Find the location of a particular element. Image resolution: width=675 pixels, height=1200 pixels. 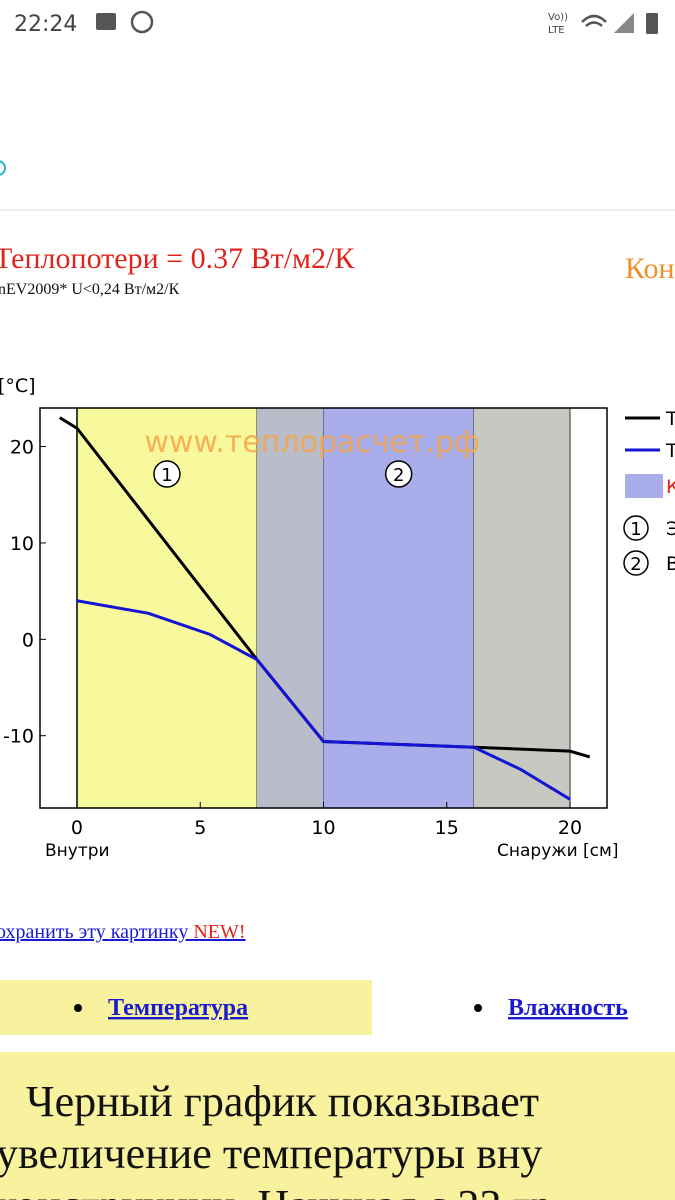

paragraph-line: конструкции. Начиная с 23 гр is located at coordinates (276, 1190).